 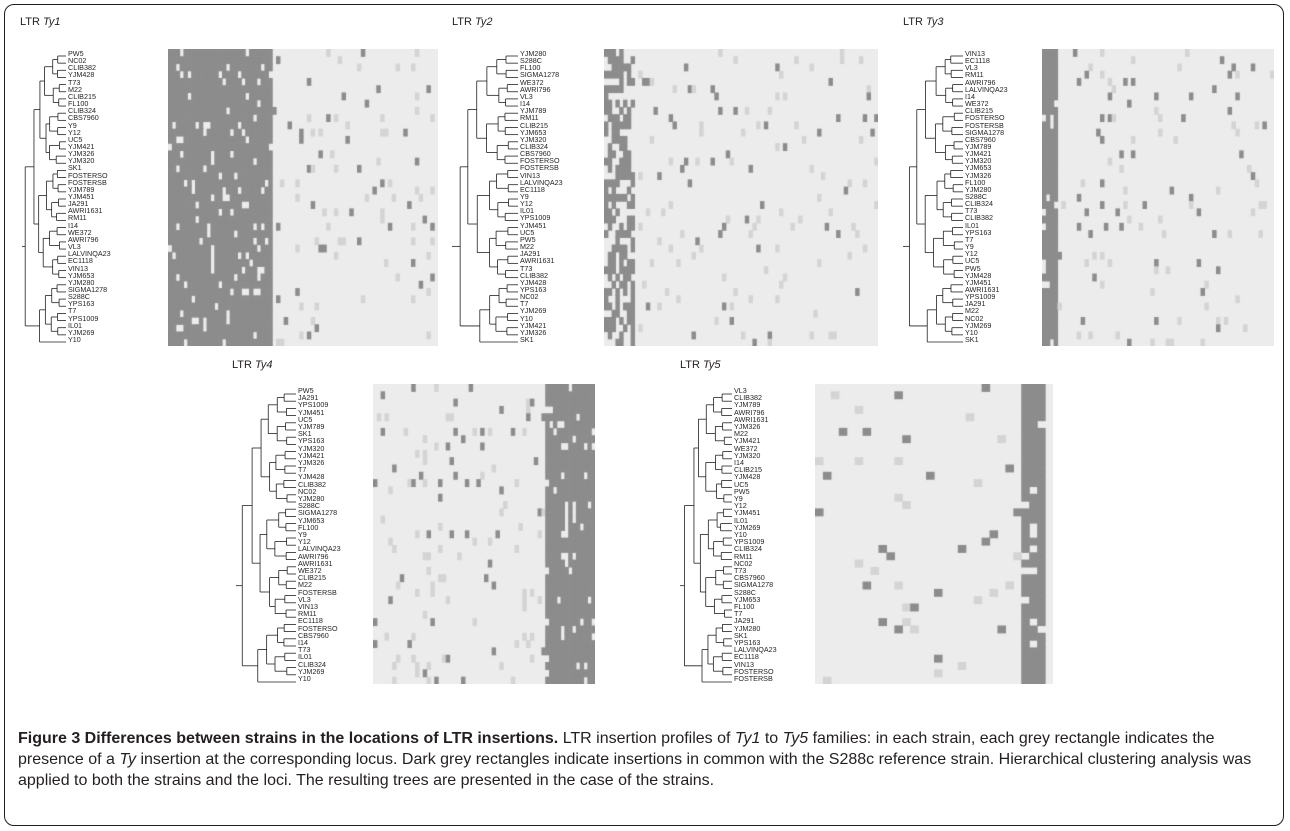 What do you see at coordinates (753, 678) in the screenshot?
I see `strain-label: FOSTERSB` at bounding box center [753, 678].